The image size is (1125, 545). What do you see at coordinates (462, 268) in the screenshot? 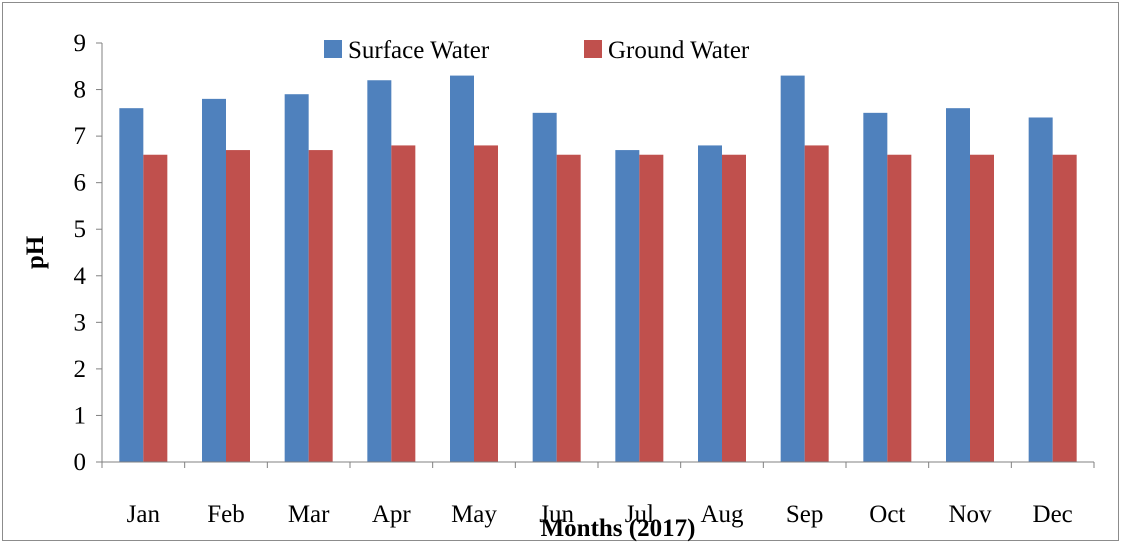
I see `bar-surface-water-may` at bounding box center [462, 268].